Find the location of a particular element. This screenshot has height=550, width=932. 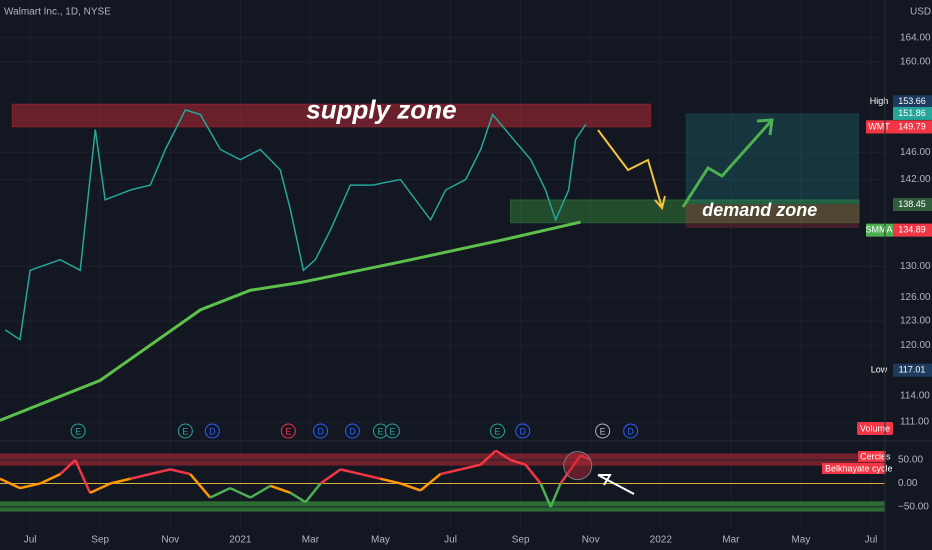

volume-label: Volume is located at coordinates (875, 428).